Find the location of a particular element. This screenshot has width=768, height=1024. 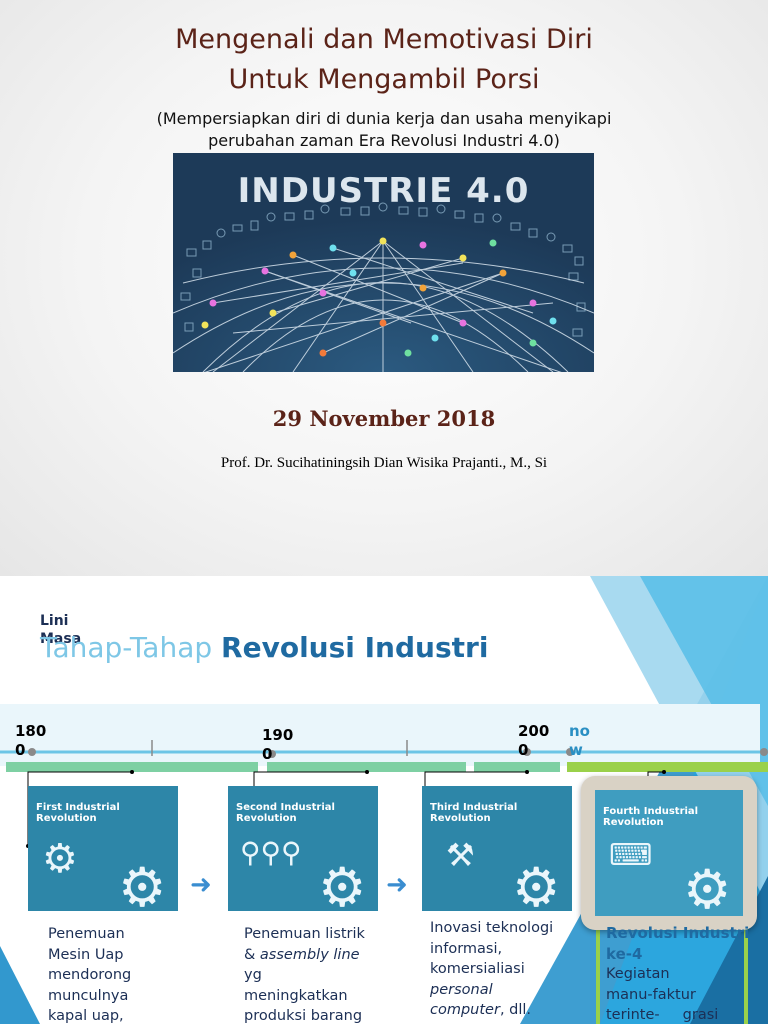

year-2000-b: 0 is located at coordinates (523, 750).